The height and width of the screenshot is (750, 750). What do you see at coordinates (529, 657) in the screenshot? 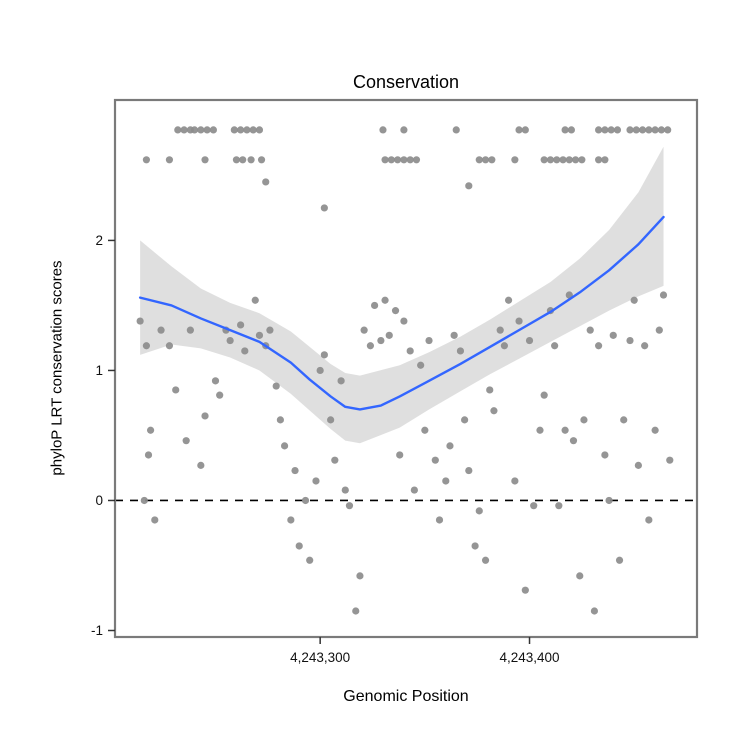
I see `x-tick-label: 4,243,400` at bounding box center [529, 657].